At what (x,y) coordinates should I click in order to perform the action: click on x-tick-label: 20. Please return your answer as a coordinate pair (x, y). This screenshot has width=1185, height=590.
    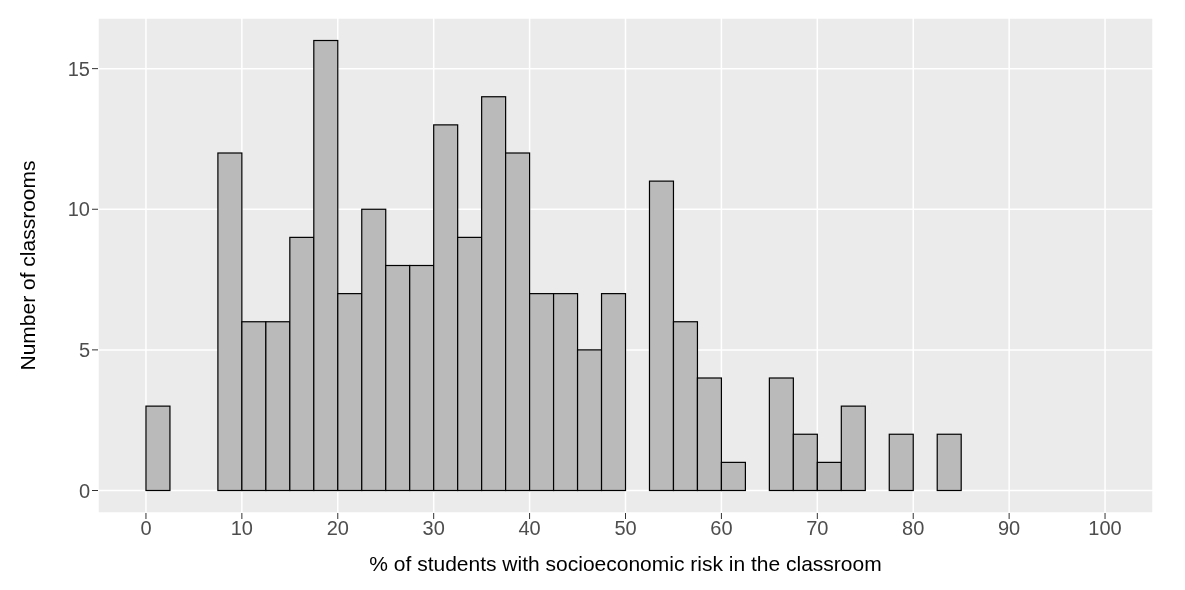
    Looking at the image, I should click on (337, 528).